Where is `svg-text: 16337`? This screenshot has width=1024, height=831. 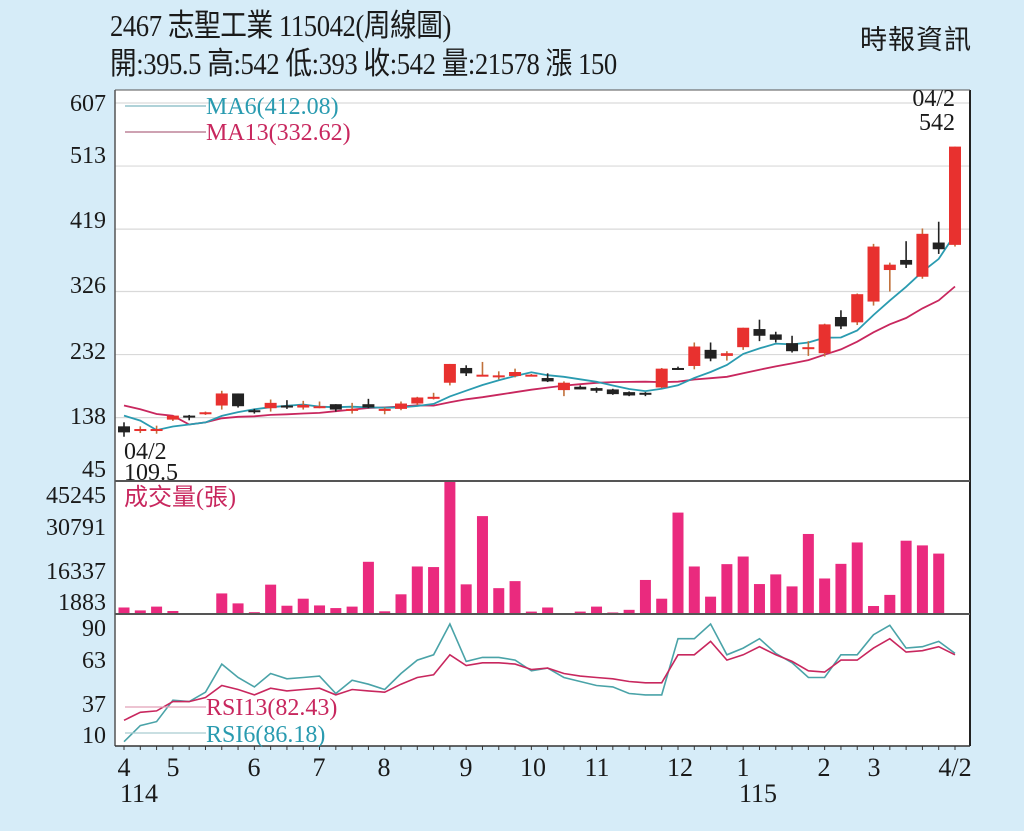 svg-text: 16337 is located at coordinates (76, 572).